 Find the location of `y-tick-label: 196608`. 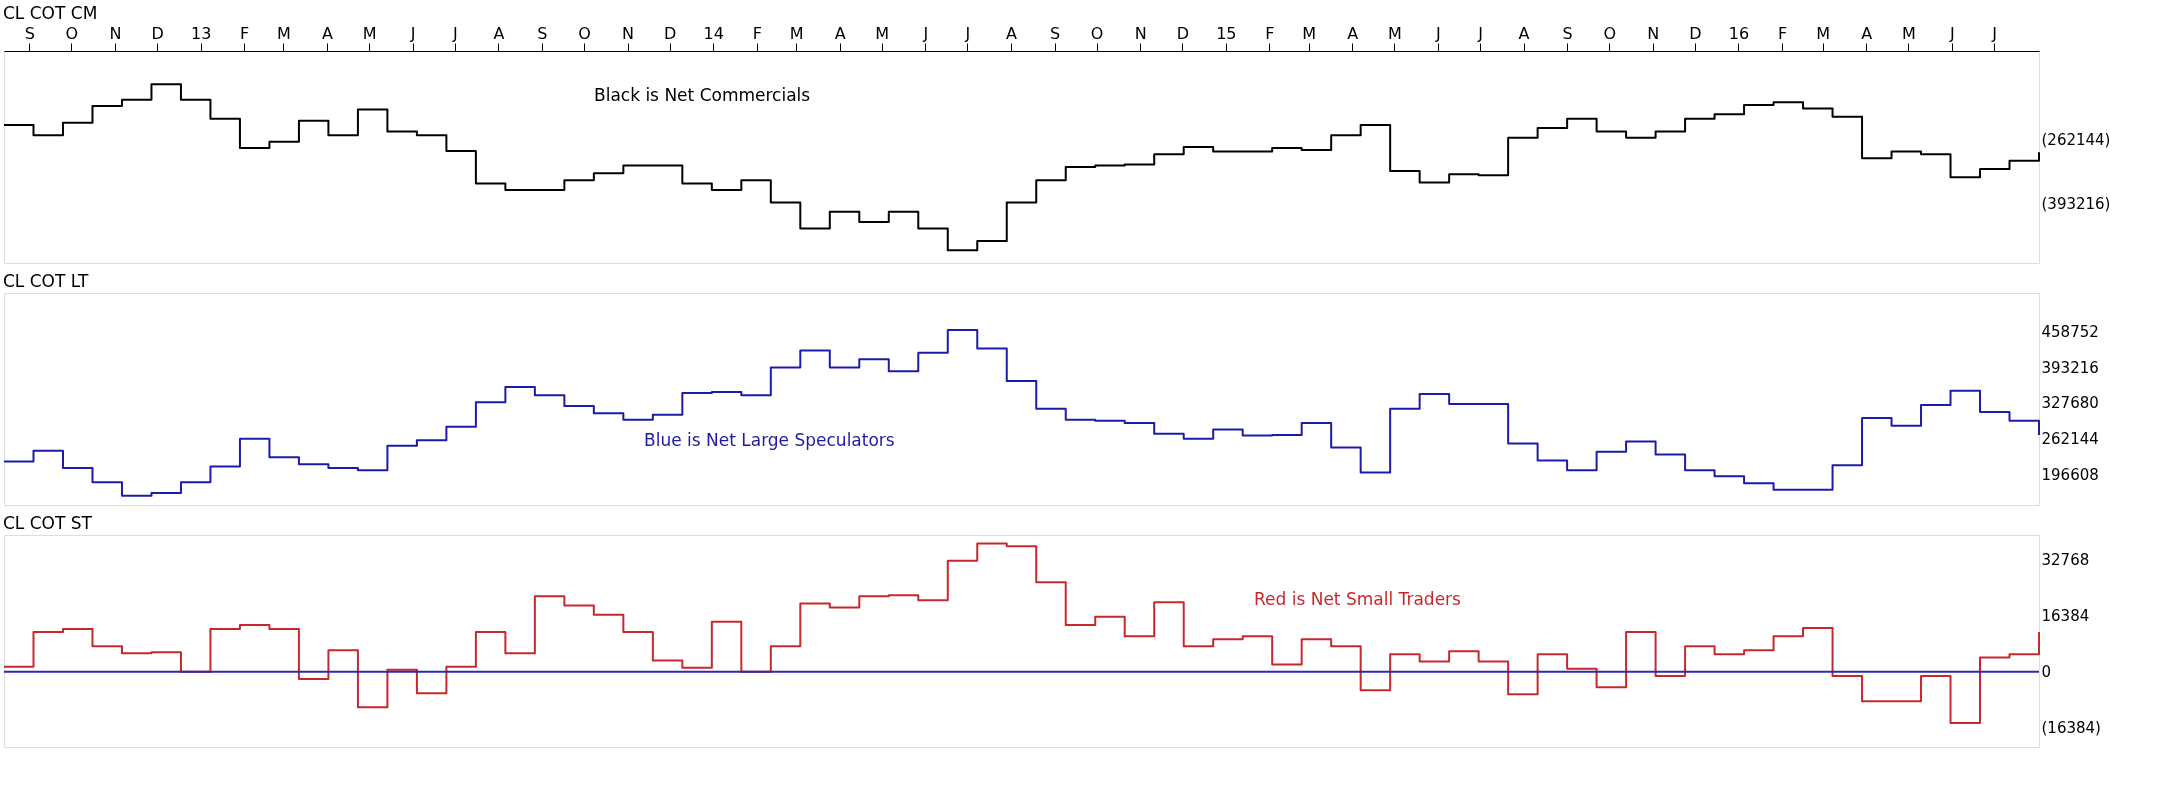

y-tick-label: 196608 is located at coordinates (2070, 474).